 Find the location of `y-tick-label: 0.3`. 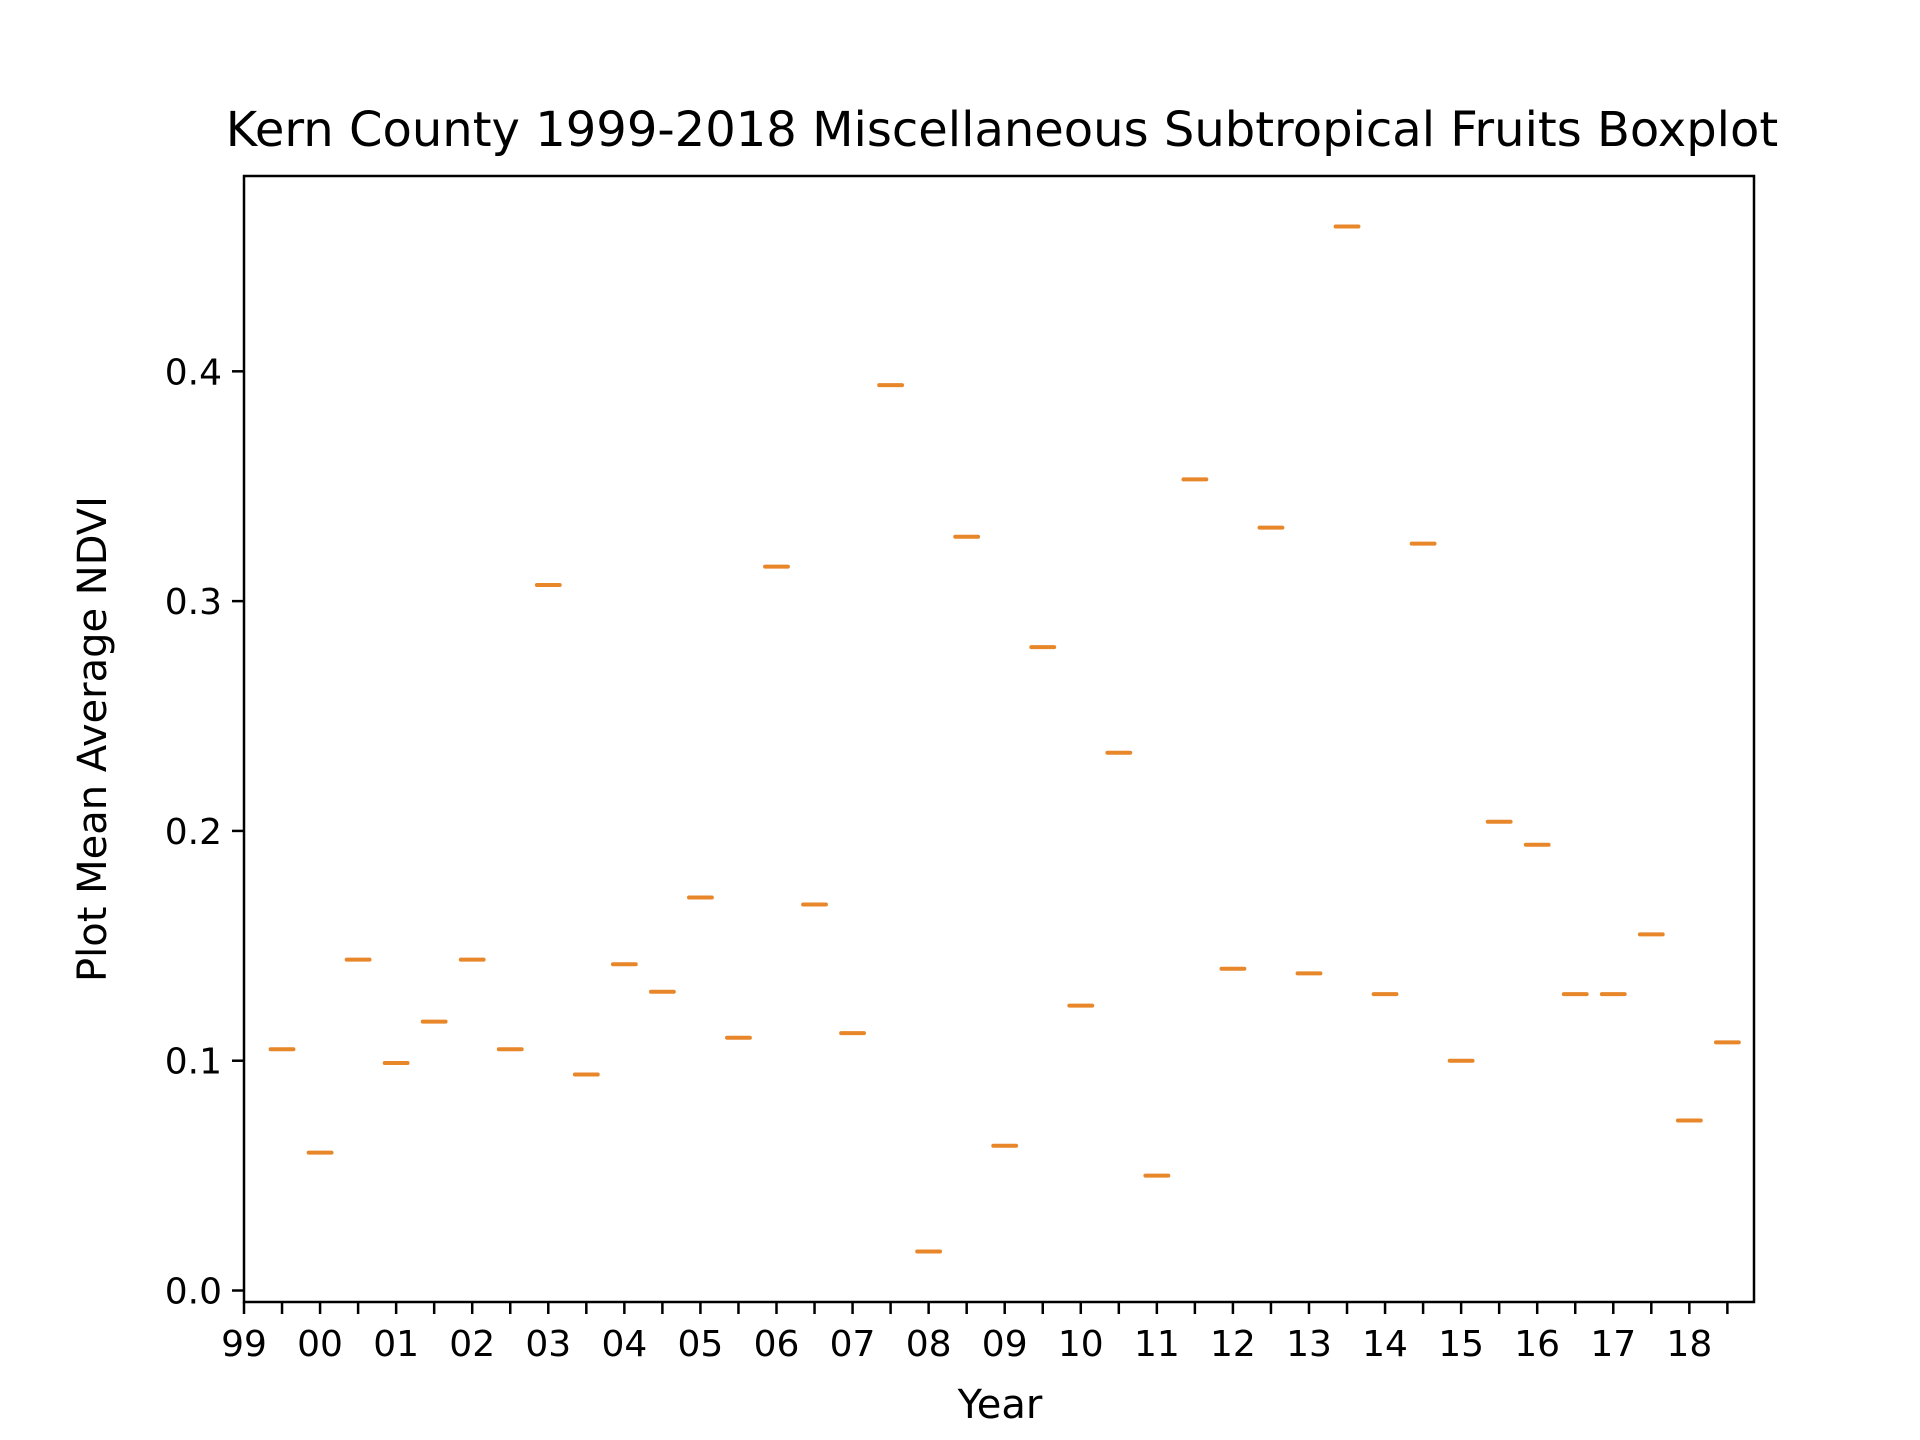

y-tick-label: 0.3 is located at coordinates (193, 602).